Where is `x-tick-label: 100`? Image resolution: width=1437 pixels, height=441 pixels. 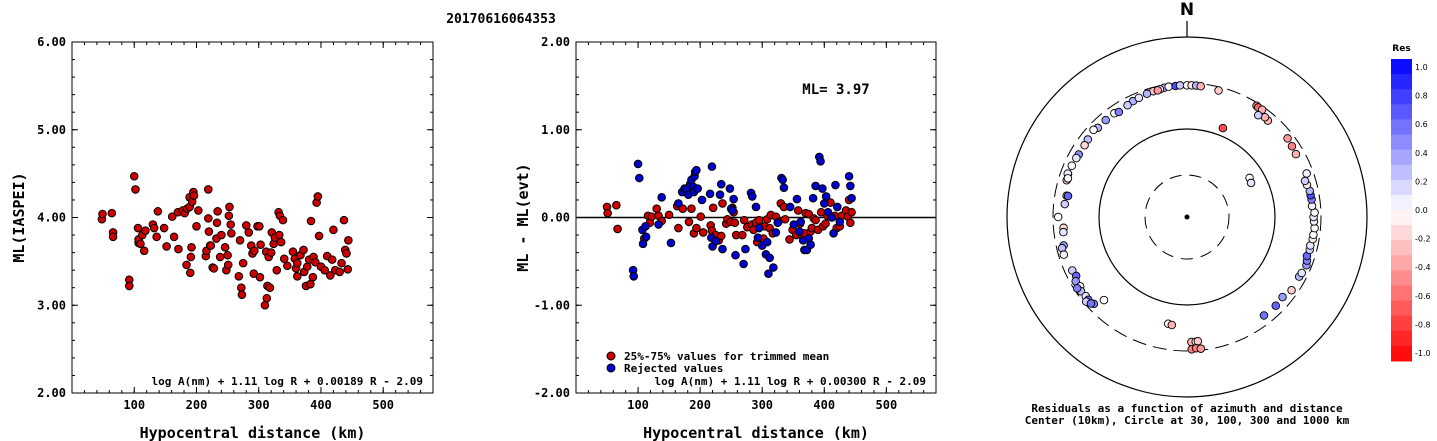
x-tick-label: 100 is located at coordinates (638, 405).